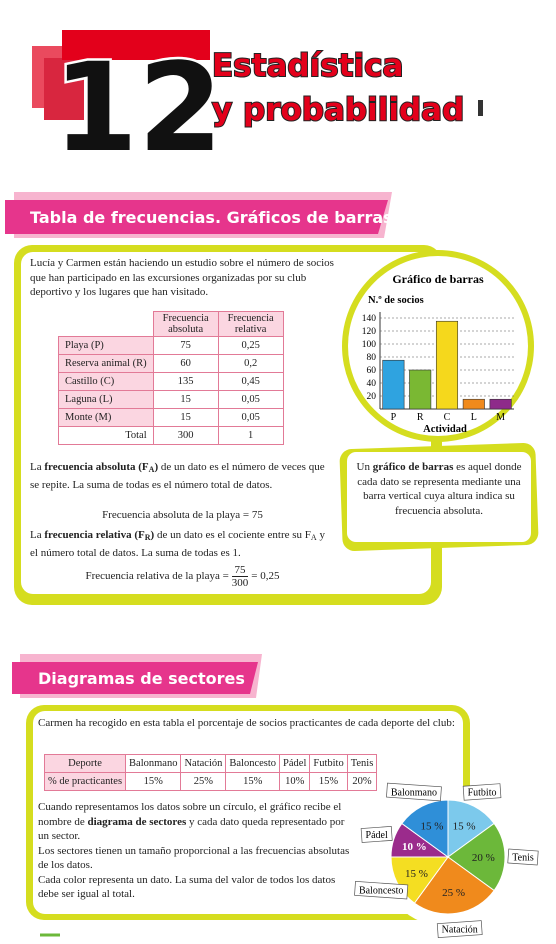  Describe the element at coordinates (106, 363) in the screenshot. I see `table-cell: Reserva animal (R)` at that location.